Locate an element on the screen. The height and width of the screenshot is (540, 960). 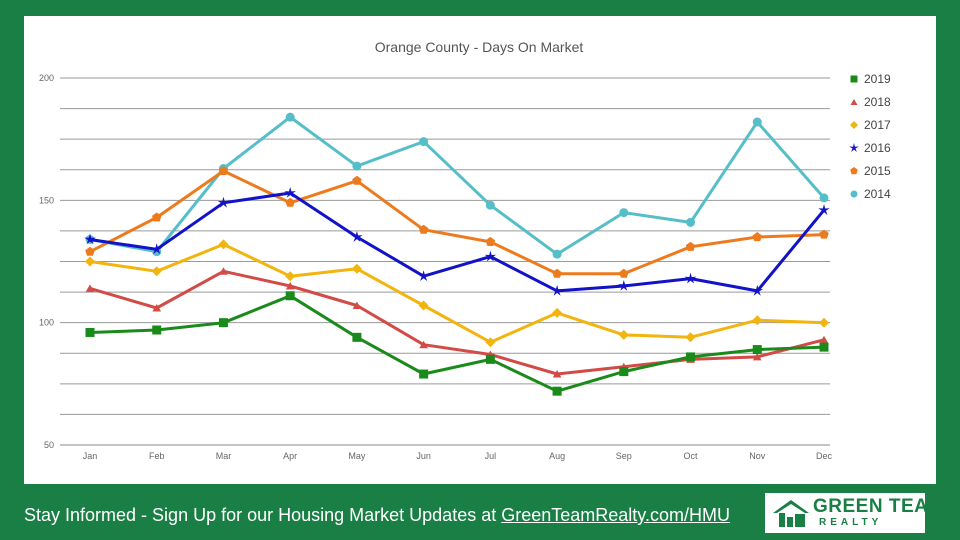
x-tick-label: Jun is located at coordinates (423, 456).